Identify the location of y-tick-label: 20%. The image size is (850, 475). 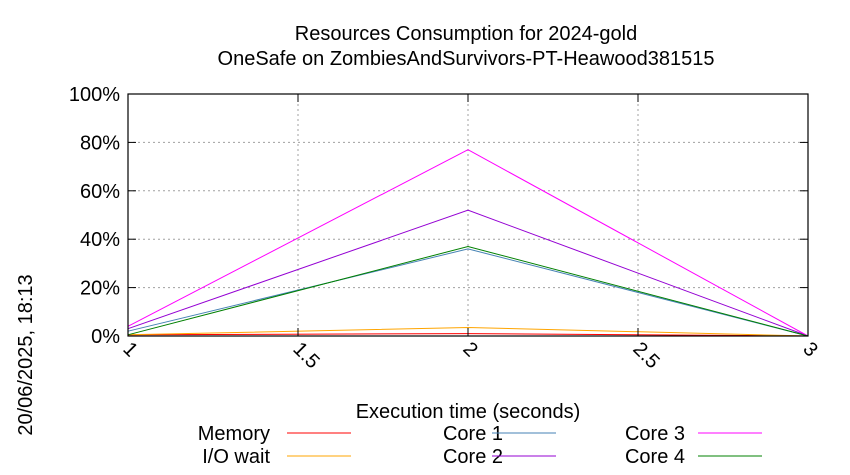
(100, 289).